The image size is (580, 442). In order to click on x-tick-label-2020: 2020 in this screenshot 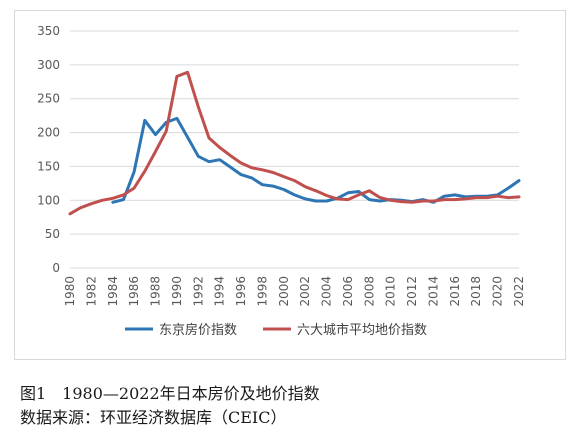, I will do `click(498, 291)`.